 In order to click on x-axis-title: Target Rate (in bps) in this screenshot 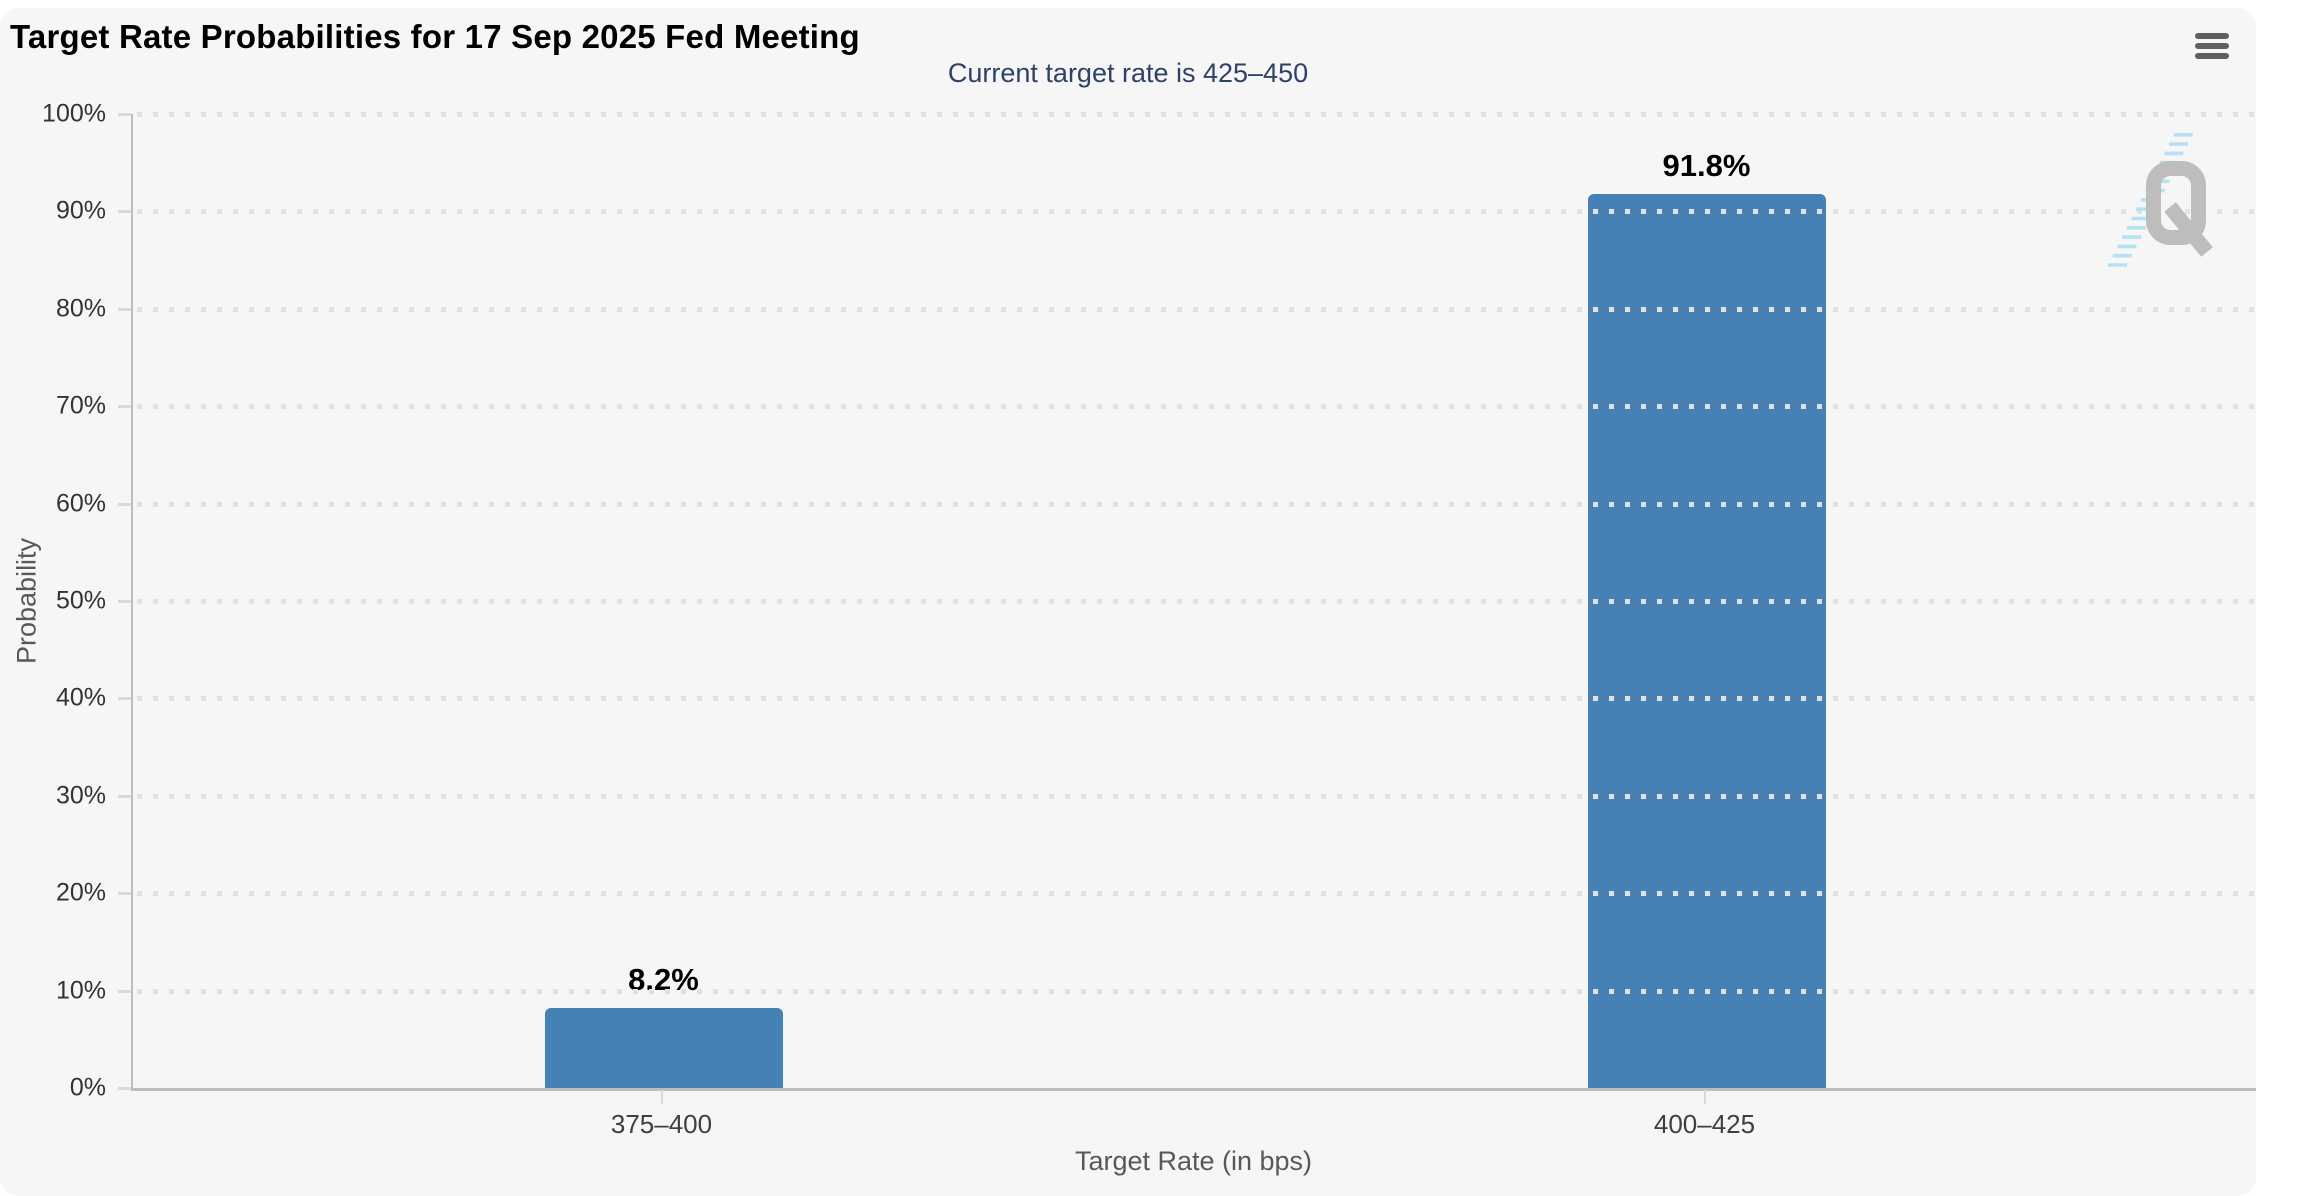, I will do `click(1193, 1161)`.